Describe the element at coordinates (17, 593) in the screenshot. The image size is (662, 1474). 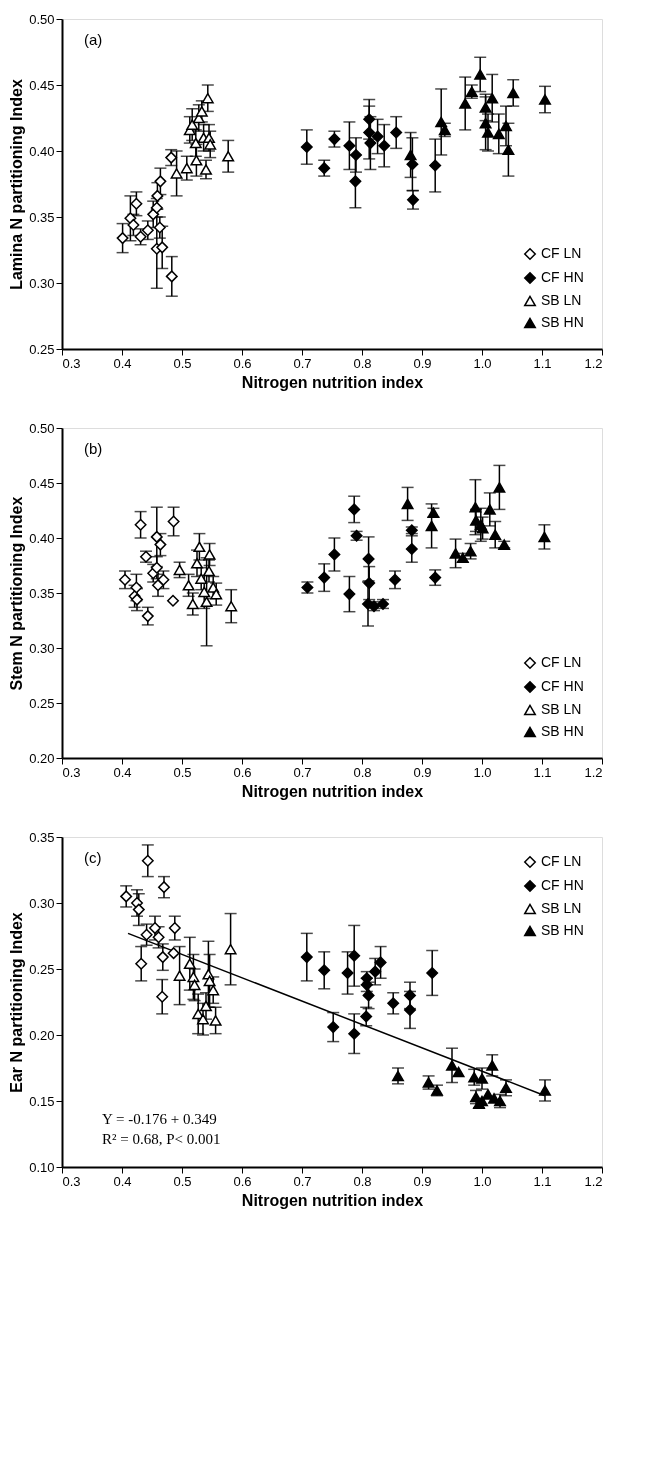
I see `y-axis-title: Stem N partitioning Index` at that location.